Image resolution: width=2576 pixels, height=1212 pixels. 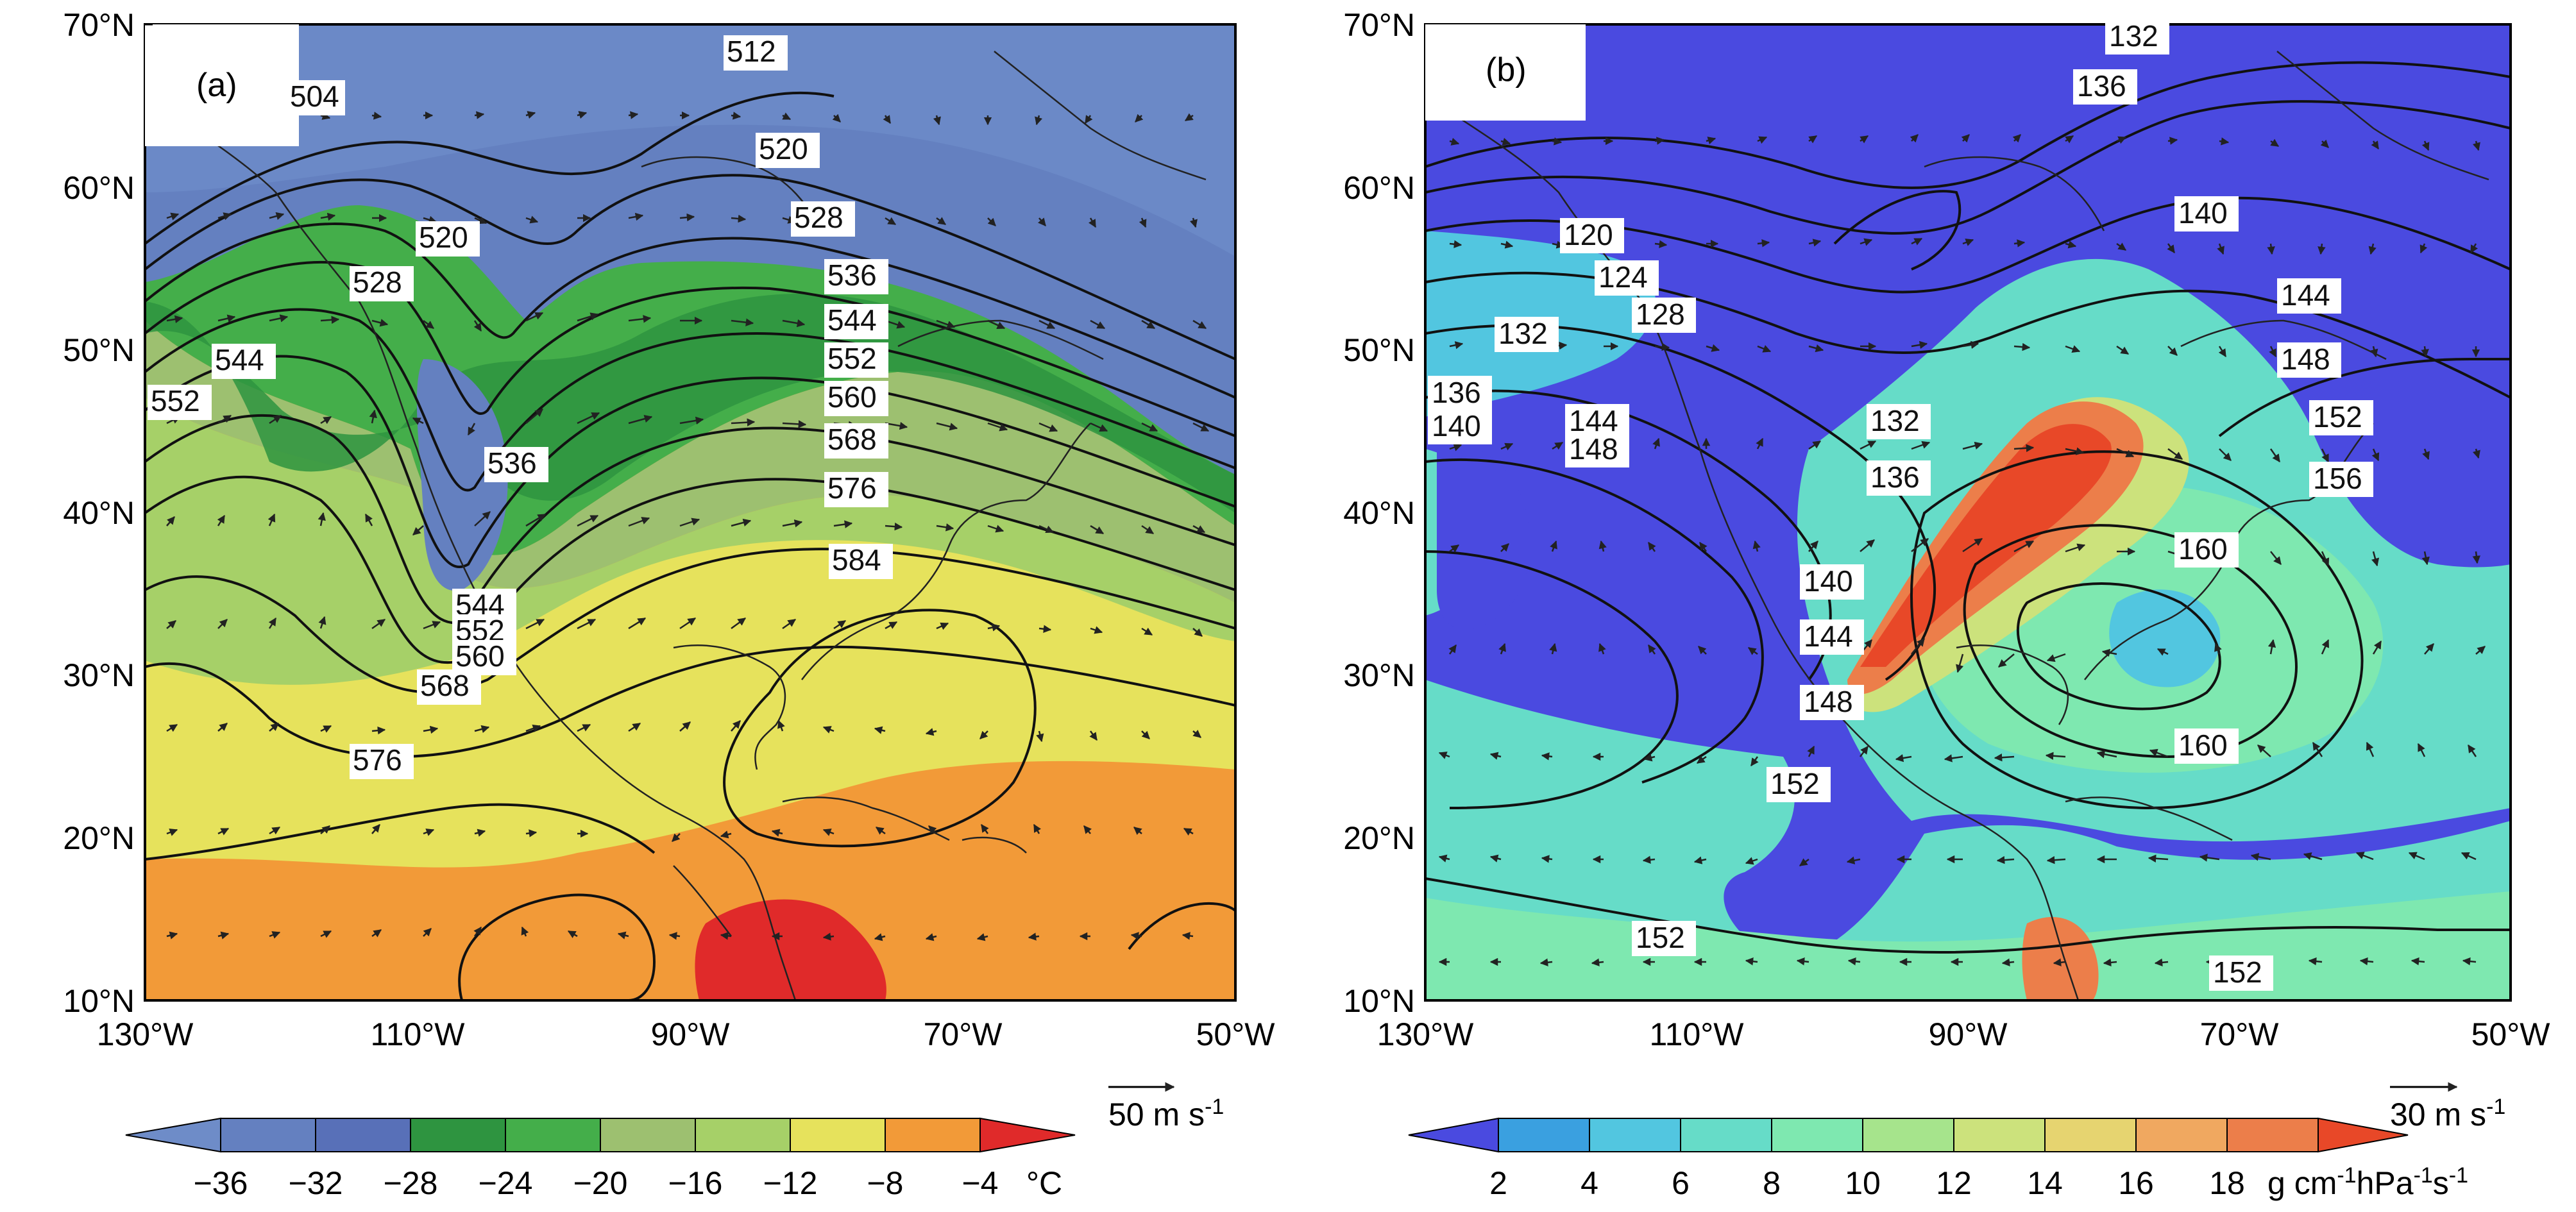 I want to click on contour-label: 124, so click(x=1623, y=277).